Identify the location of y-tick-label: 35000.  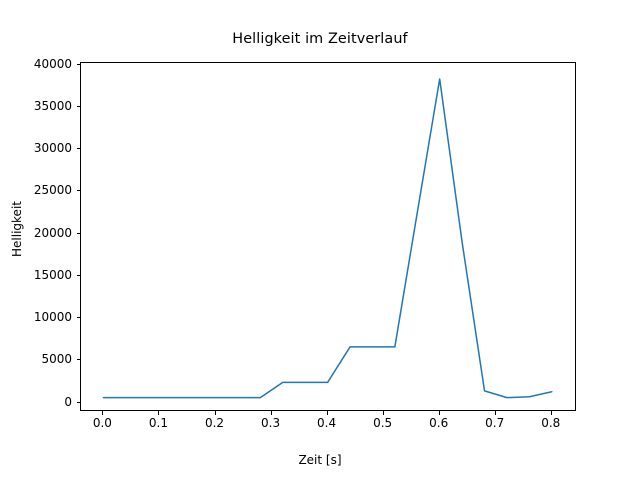
(52, 105).